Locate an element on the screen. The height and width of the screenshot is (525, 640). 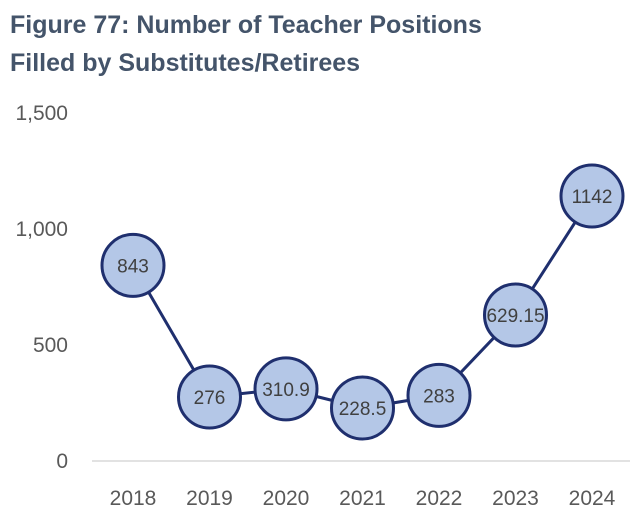
y-tick-label: 500 is located at coordinates (50, 345).